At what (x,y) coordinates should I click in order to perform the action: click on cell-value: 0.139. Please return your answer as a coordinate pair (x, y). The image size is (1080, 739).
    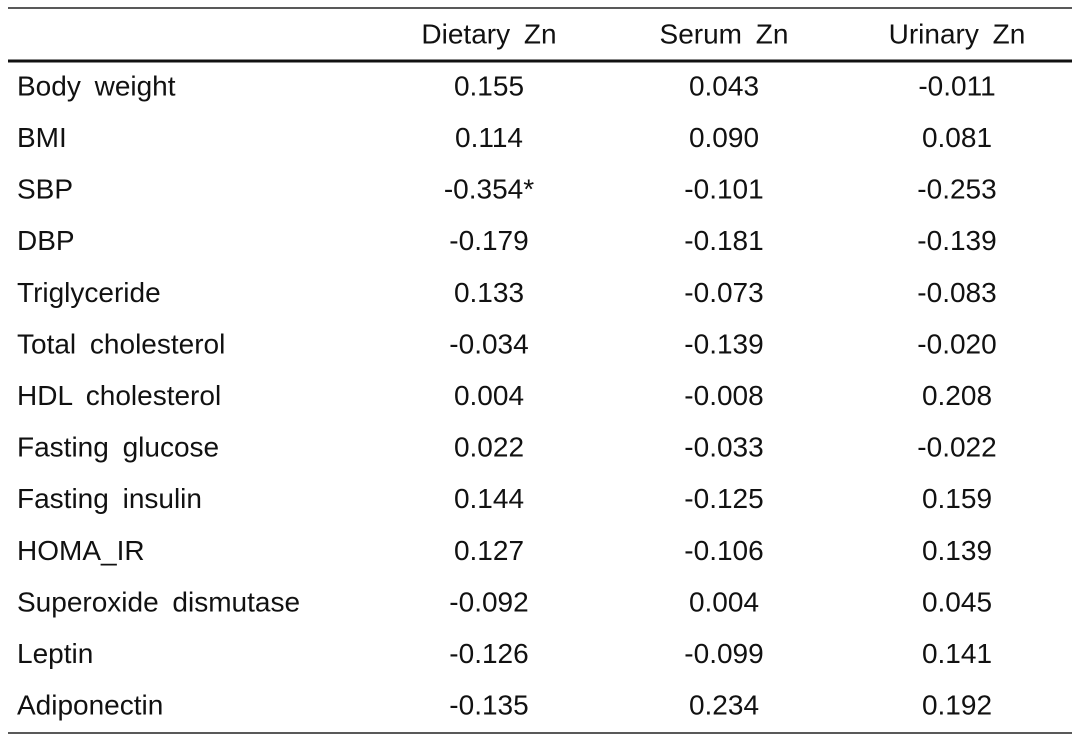
    Looking at the image, I should click on (957, 550).